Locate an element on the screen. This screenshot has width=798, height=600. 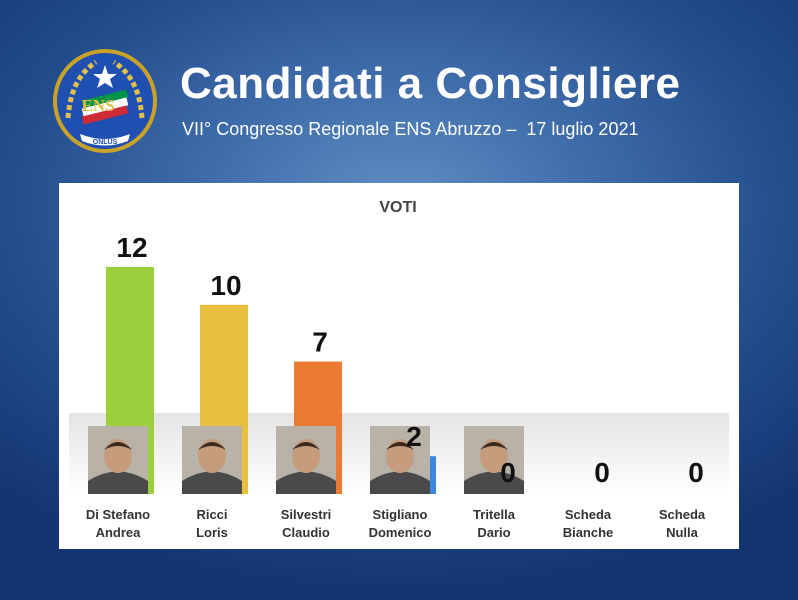
chart-title: VOTI is located at coordinates (397, 207).